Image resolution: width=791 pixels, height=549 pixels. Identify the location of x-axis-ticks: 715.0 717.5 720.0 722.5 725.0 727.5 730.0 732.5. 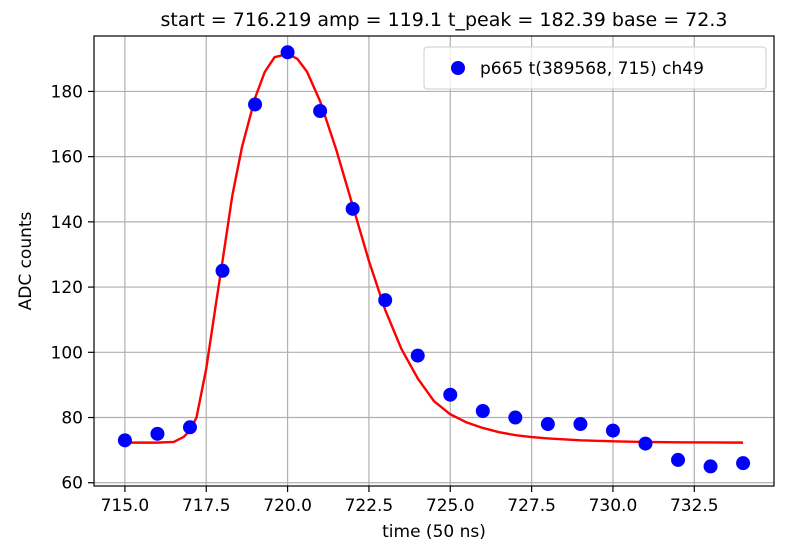
(410, 501).